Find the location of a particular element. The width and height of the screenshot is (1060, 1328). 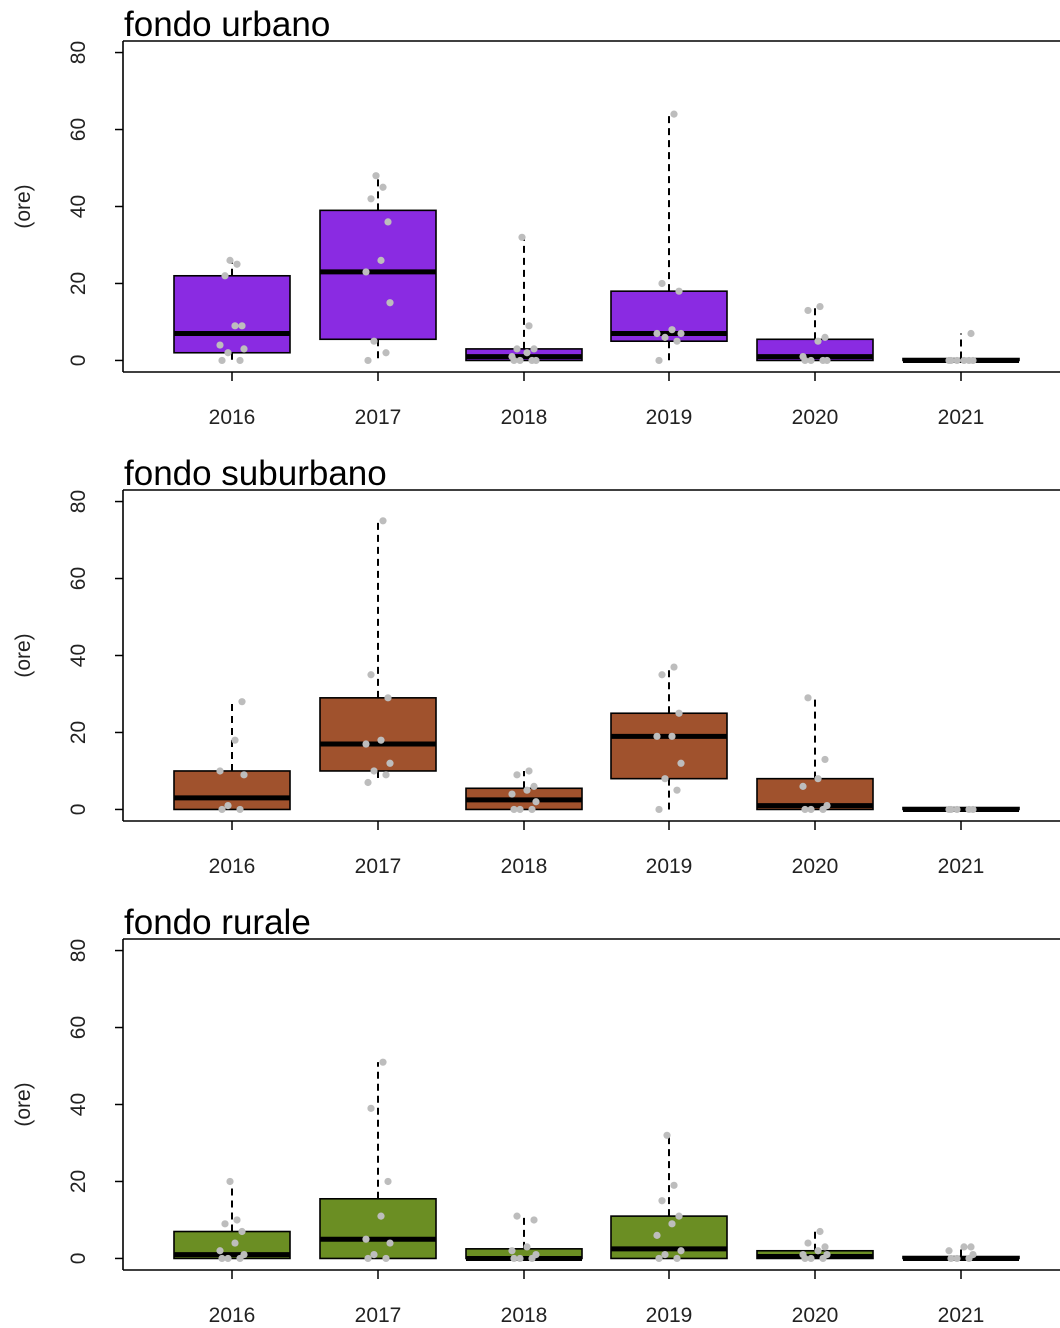

box-2019 is located at coordinates (669, 746).